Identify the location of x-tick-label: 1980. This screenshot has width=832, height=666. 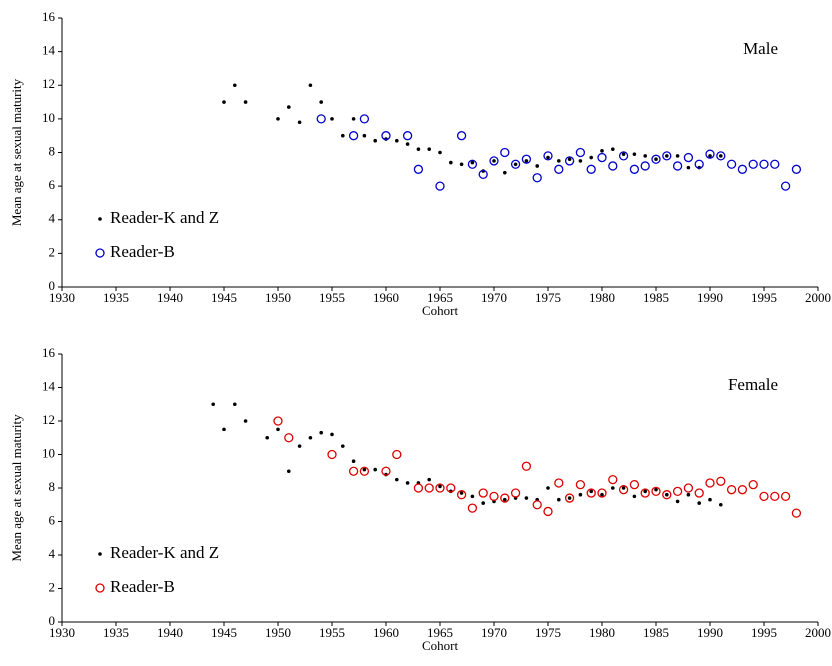
(602, 297).